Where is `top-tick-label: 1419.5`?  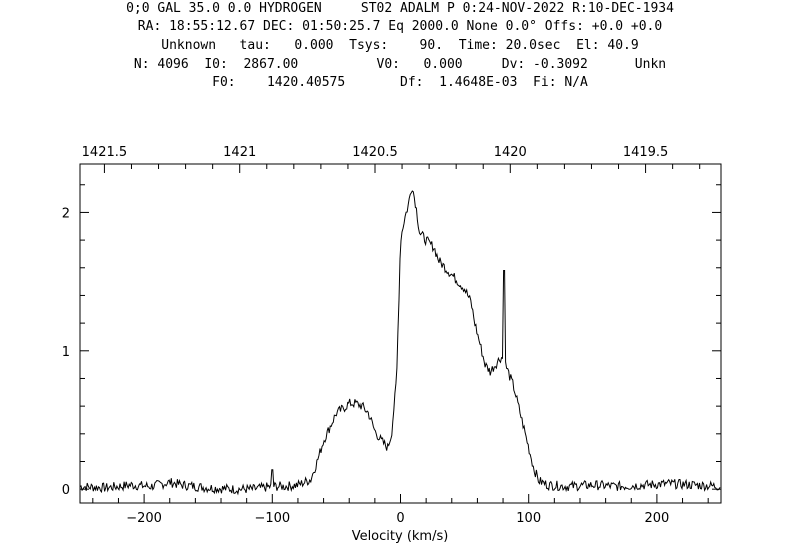
top-tick-label: 1419.5 is located at coordinates (646, 152).